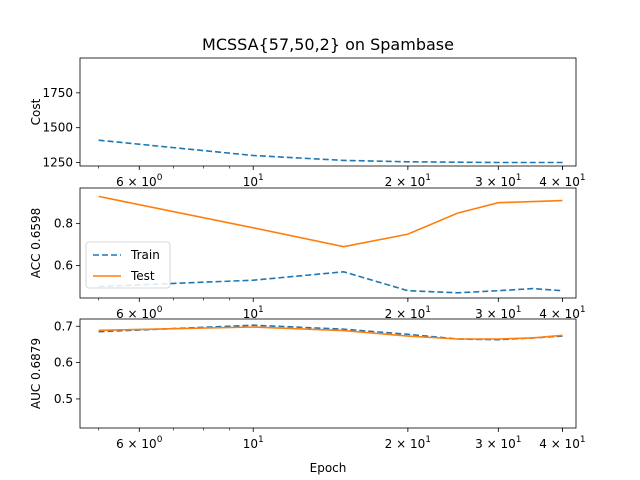 This screenshot has height=480, width=640. Describe the element at coordinates (63, 326) in the screenshot. I see `y-tick-label: 0.7` at that location.